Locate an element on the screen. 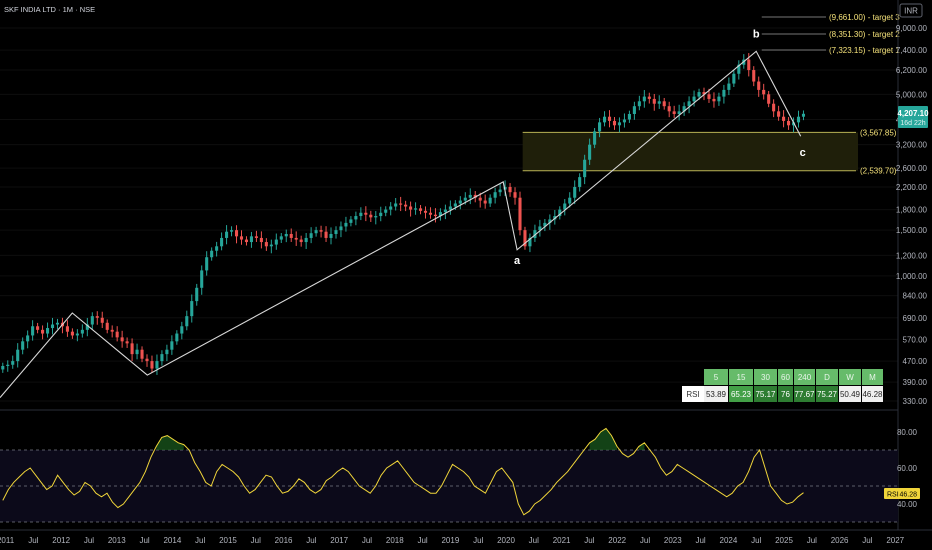  rsi-table-value: 65.23 is located at coordinates (741, 394).